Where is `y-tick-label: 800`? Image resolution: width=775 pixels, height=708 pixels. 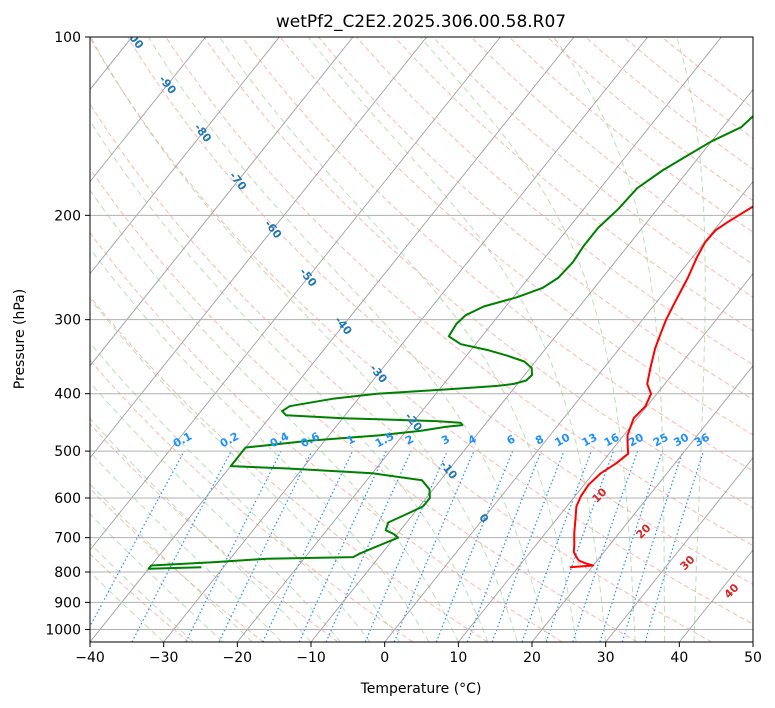
y-tick-label: 800 is located at coordinates (67, 573).